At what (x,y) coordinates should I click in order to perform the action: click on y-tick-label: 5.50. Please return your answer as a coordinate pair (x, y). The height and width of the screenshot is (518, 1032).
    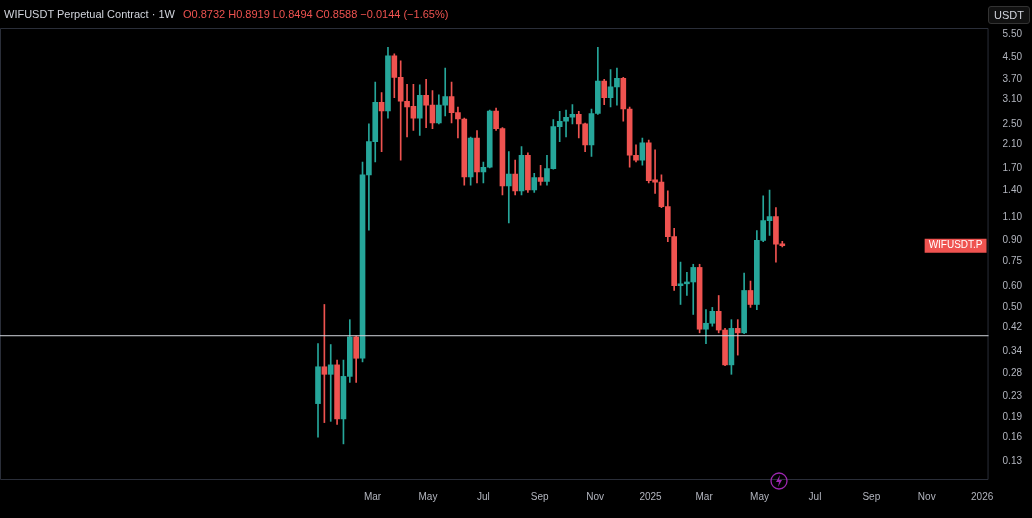
    Looking at the image, I should click on (1012, 33).